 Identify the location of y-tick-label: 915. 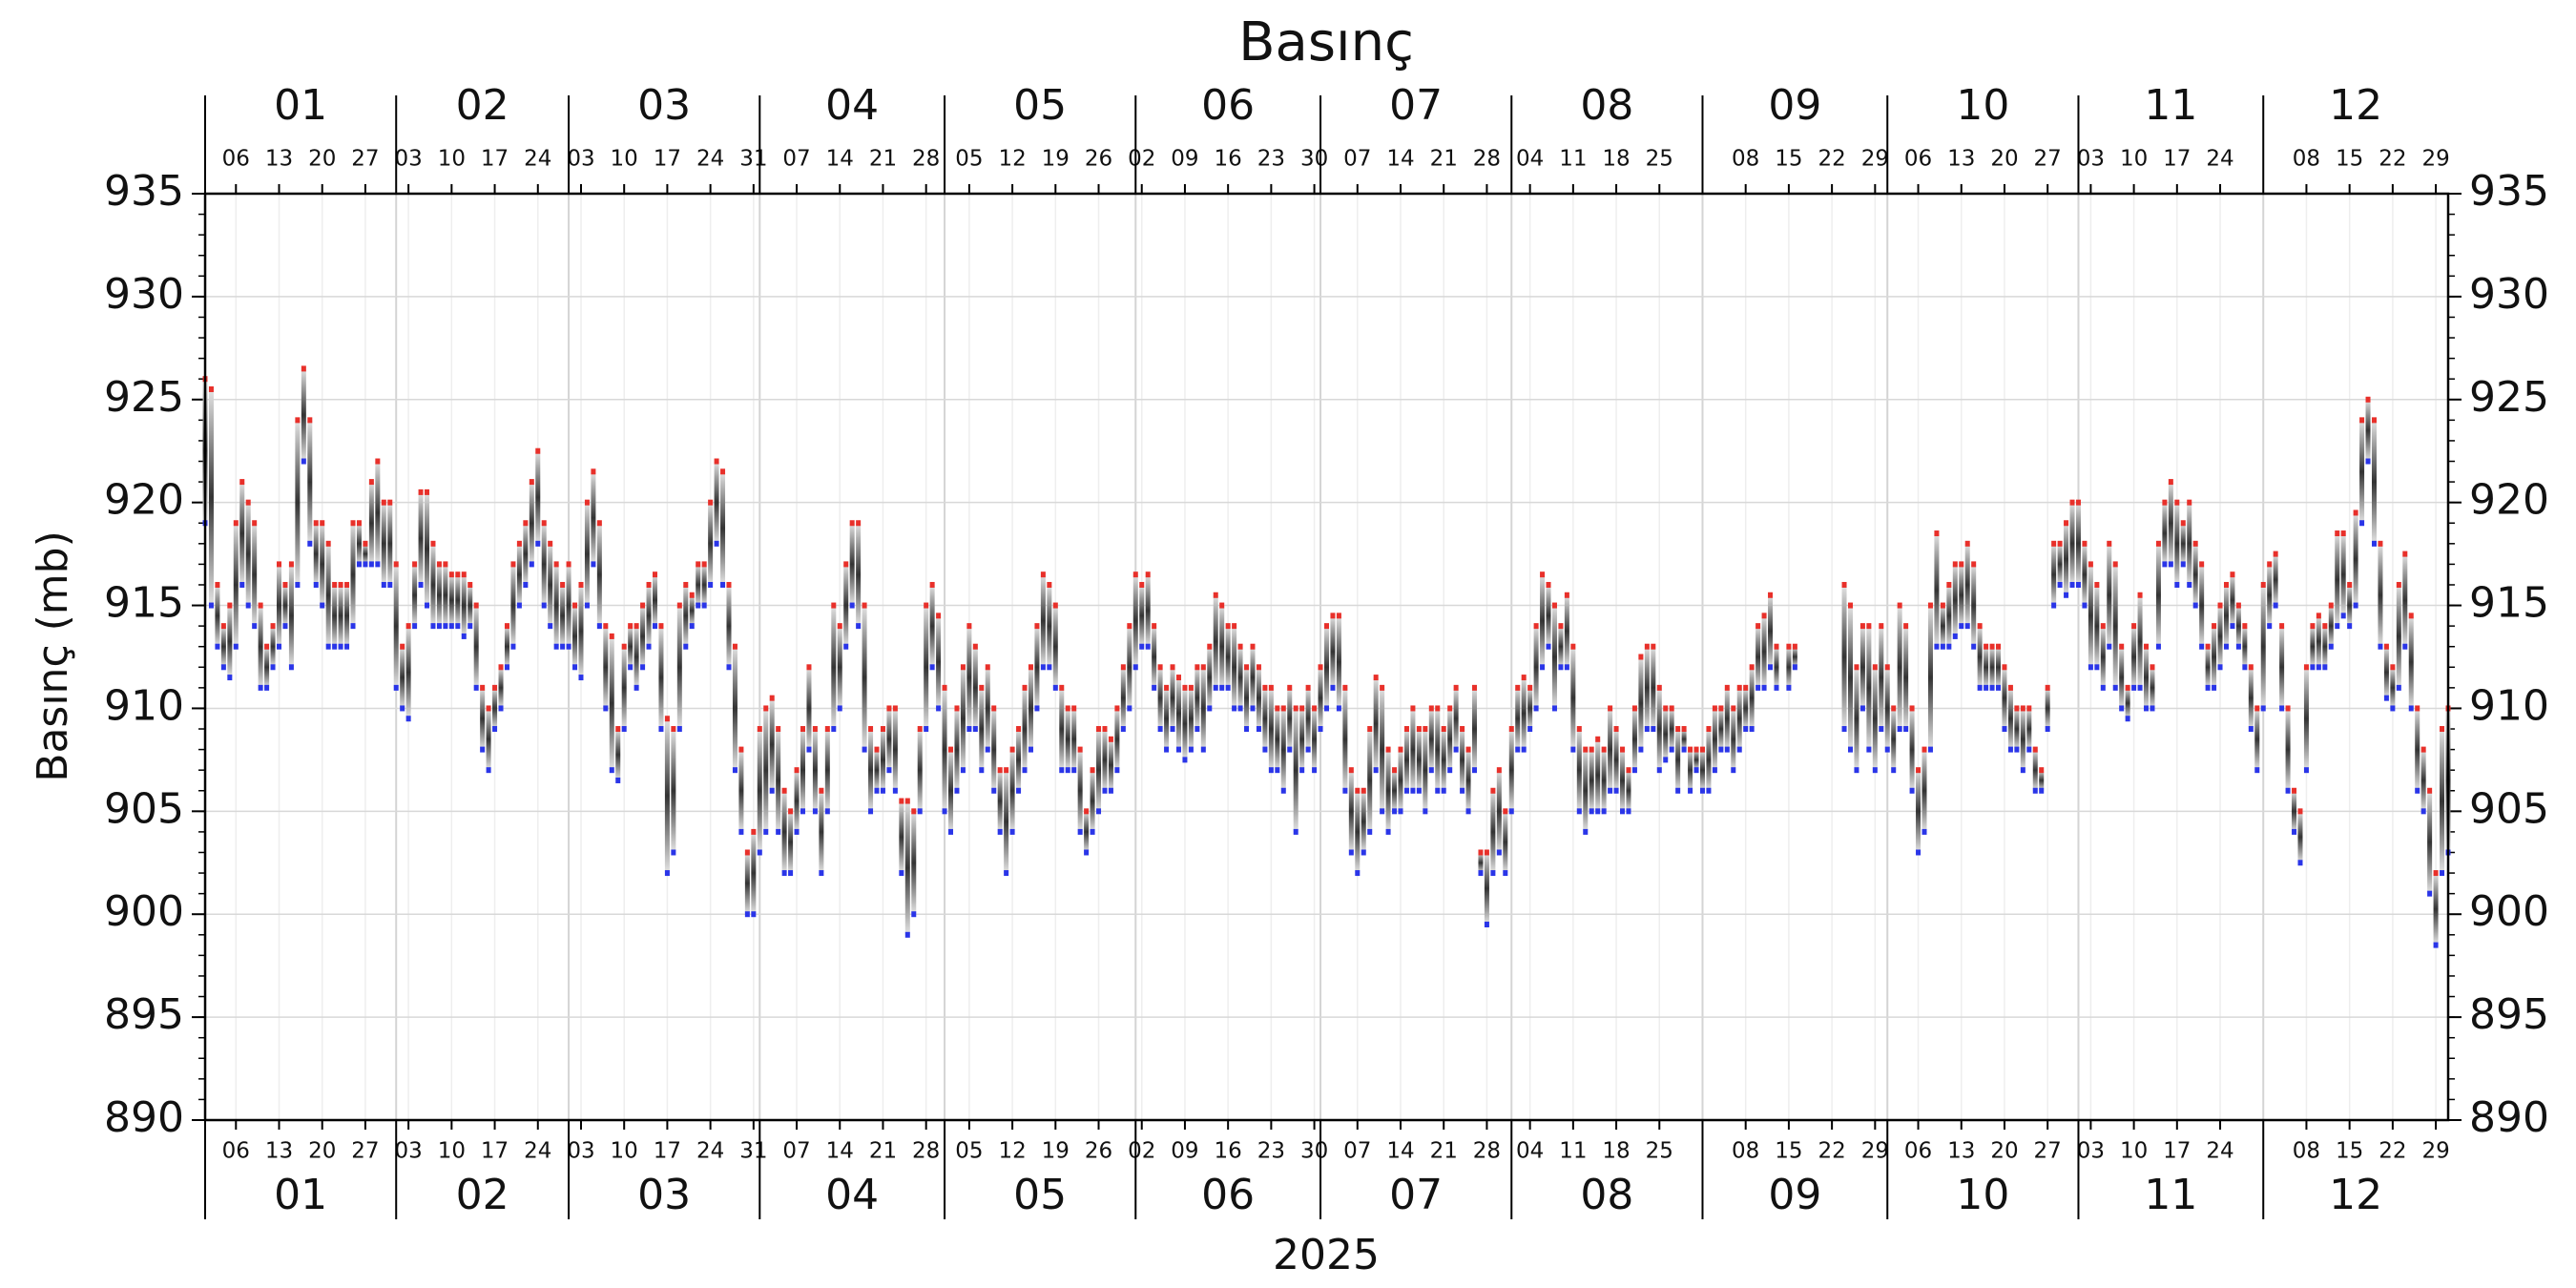
(2509, 603).